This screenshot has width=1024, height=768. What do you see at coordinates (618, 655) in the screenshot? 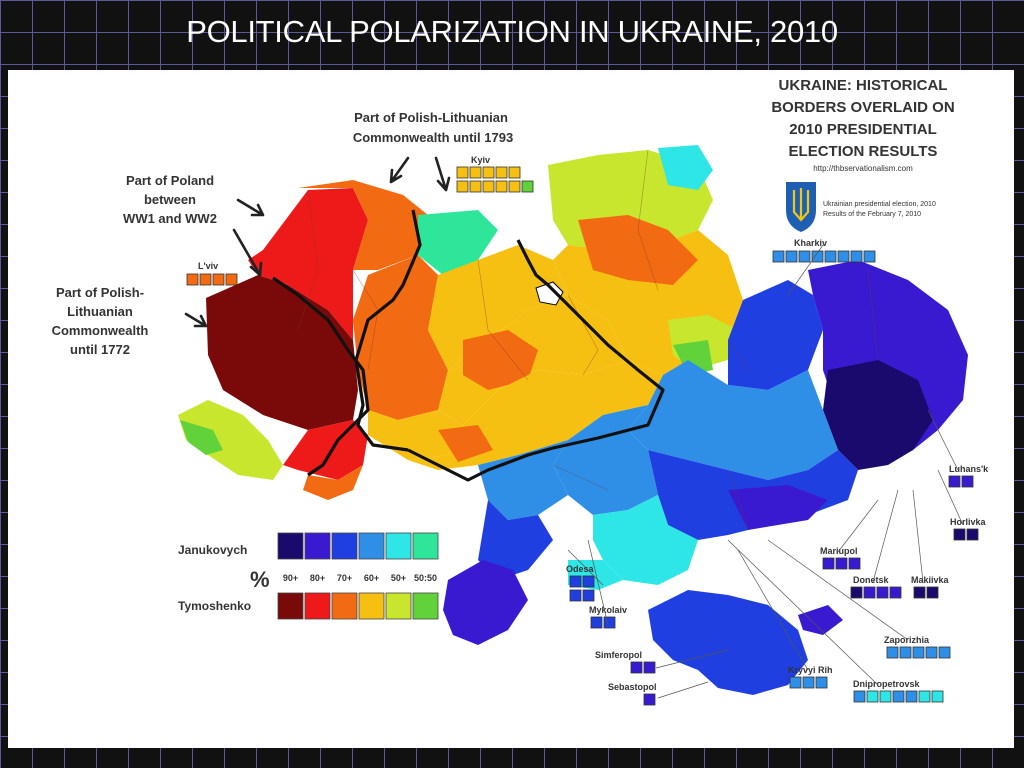
I see `city-label-simferopol: Simferopol` at bounding box center [618, 655].